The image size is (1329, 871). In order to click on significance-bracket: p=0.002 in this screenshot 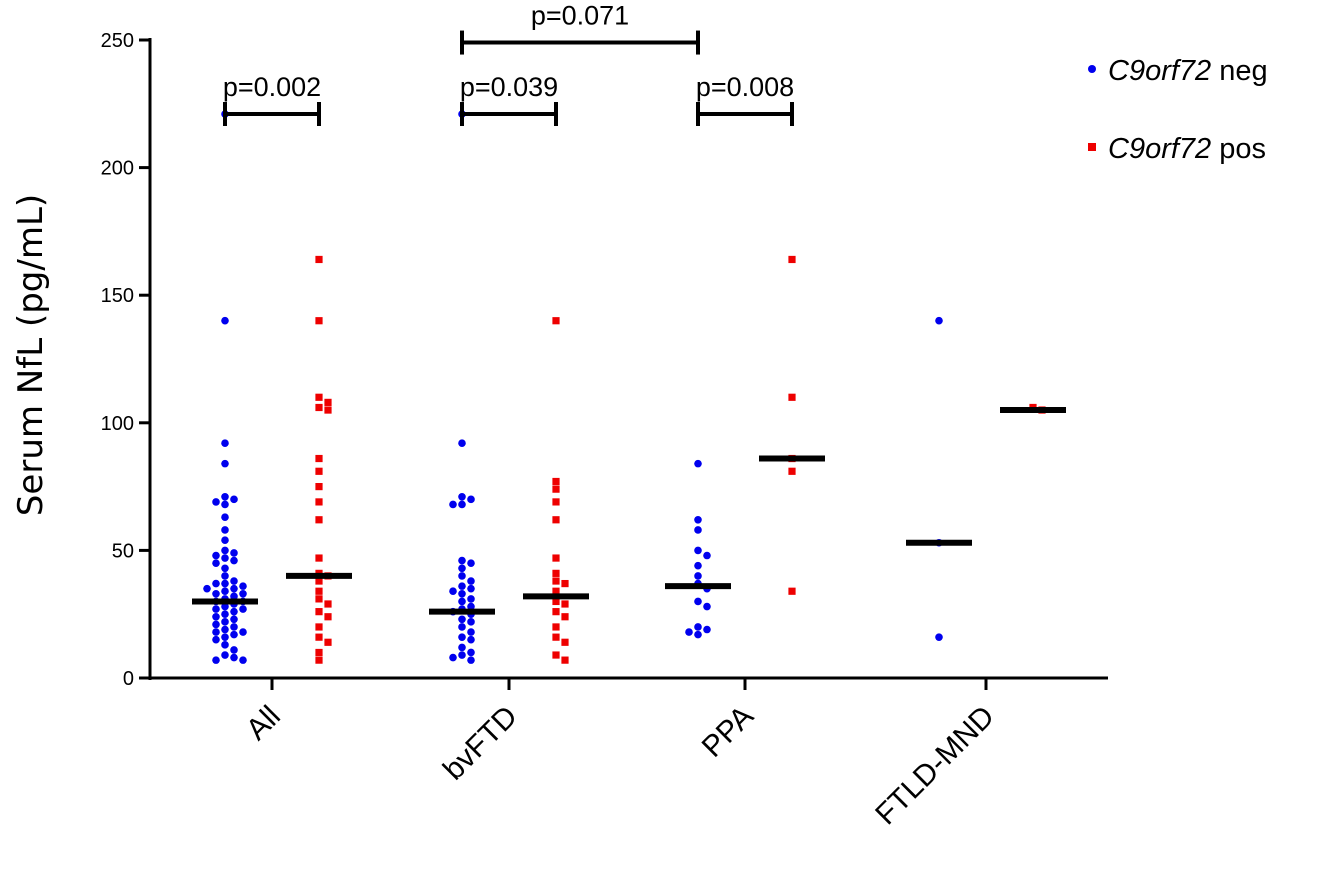, I will do `click(272, 99)`.